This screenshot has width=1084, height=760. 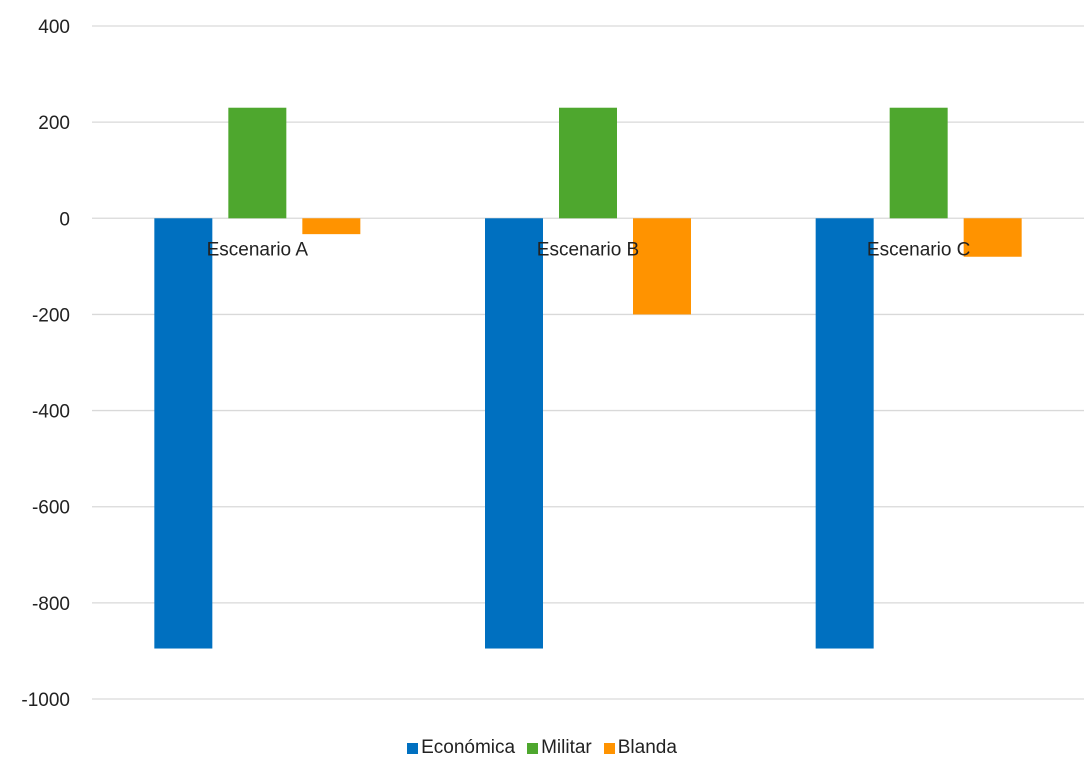 I want to click on legend-item-blanda: Blanda, so click(x=640, y=748).